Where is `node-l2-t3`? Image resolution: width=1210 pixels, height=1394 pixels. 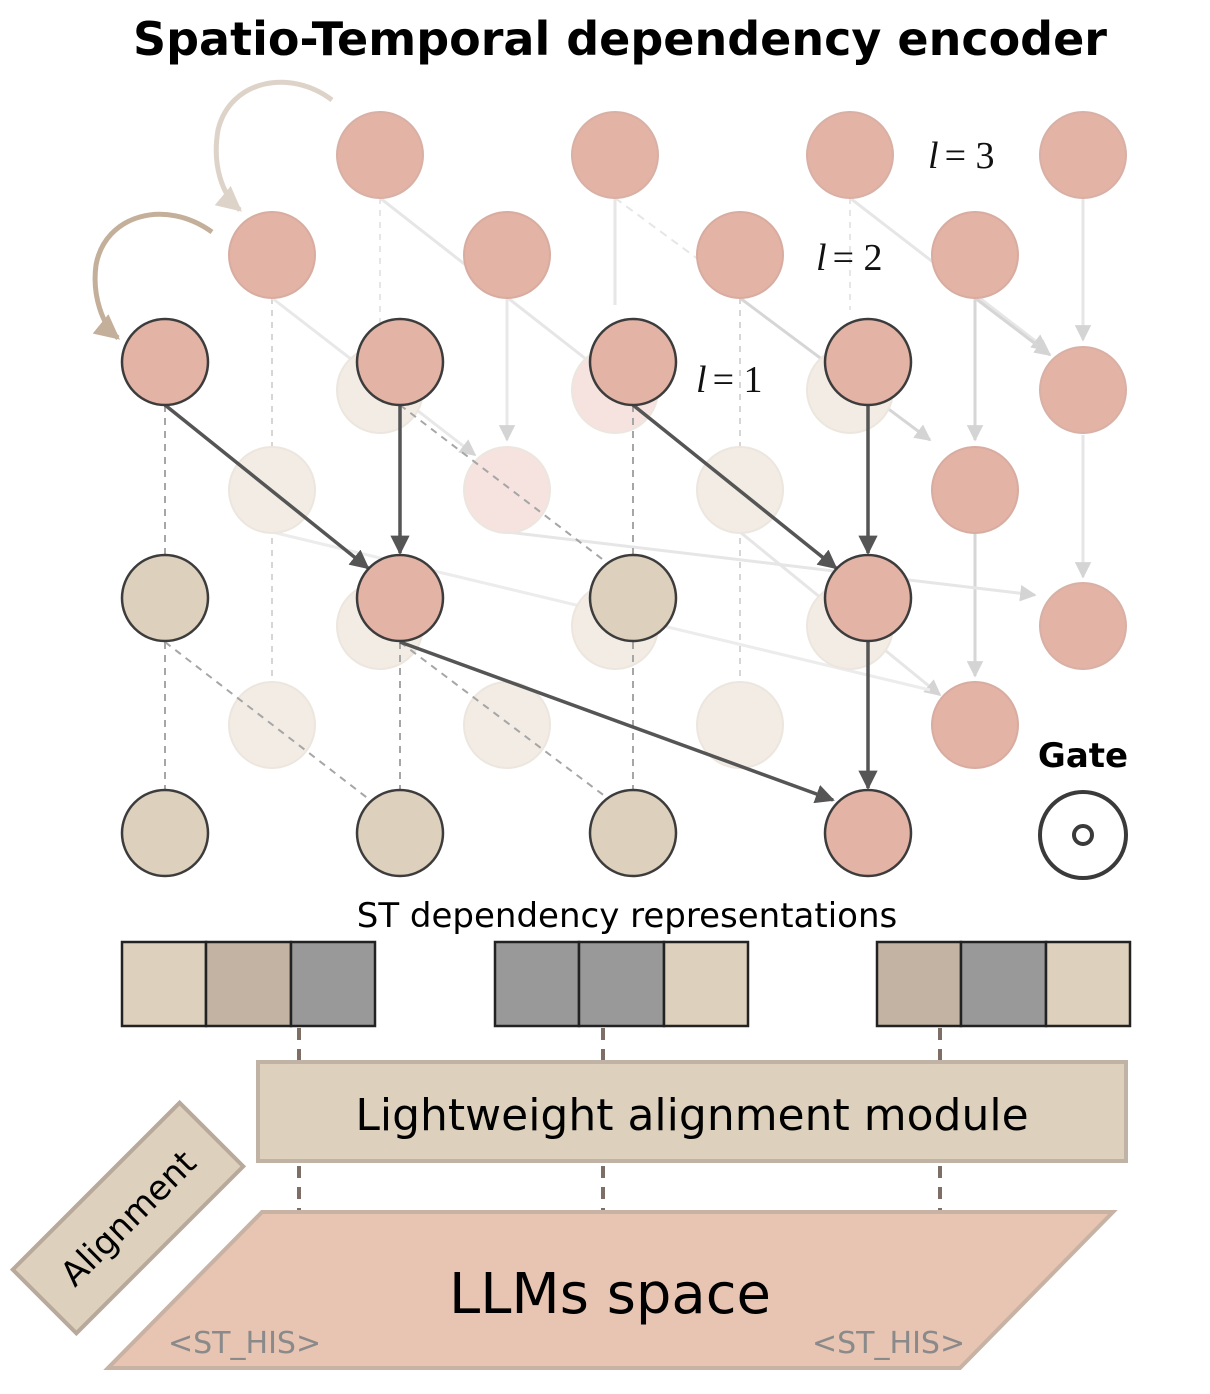 node-l2-t3 is located at coordinates (740, 255).